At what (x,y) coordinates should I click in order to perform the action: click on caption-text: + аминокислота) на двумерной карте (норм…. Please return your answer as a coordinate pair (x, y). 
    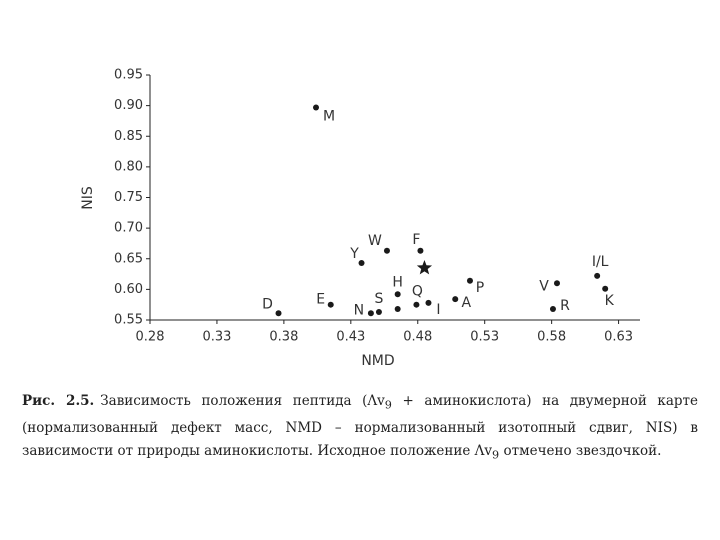
    Looking at the image, I should click on (360, 426).